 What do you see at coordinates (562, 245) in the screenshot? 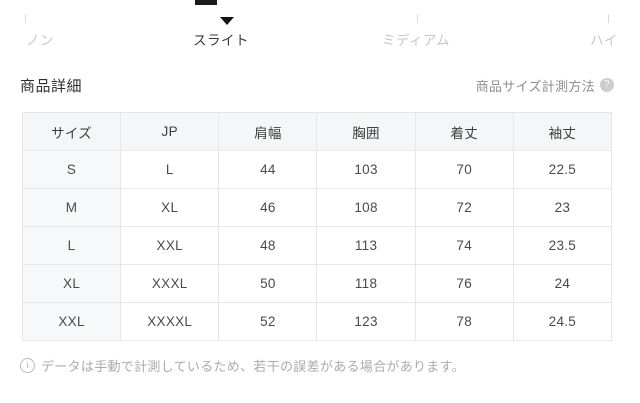
I see `table-cell: 23.5` at bounding box center [562, 245].